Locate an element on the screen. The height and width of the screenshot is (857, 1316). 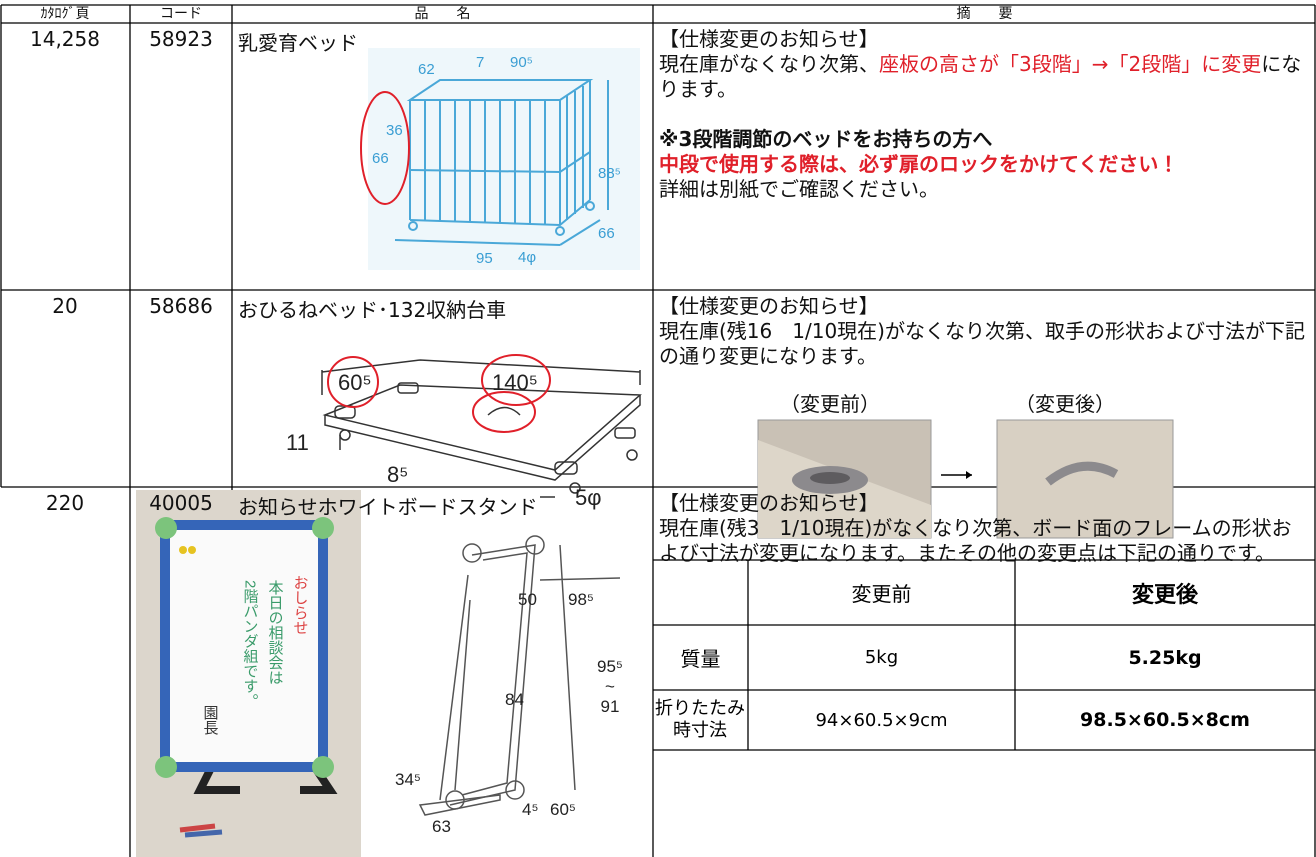
figure-label: 84 is located at coordinates (514, 699).